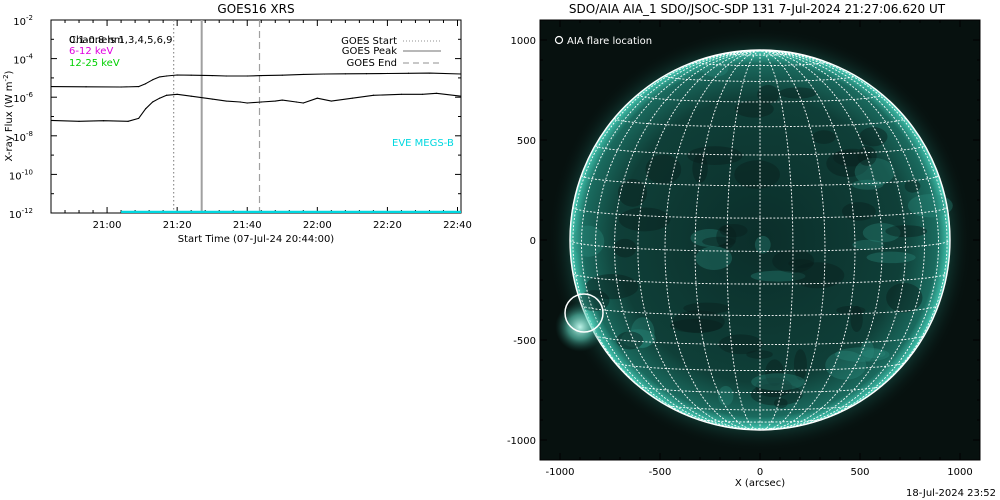 The image size is (1000, 500). What do you see at coordinates (27, 172) in the screenshot?
I see `y-tick-exponent: -10` at bounding box center [27, 172].